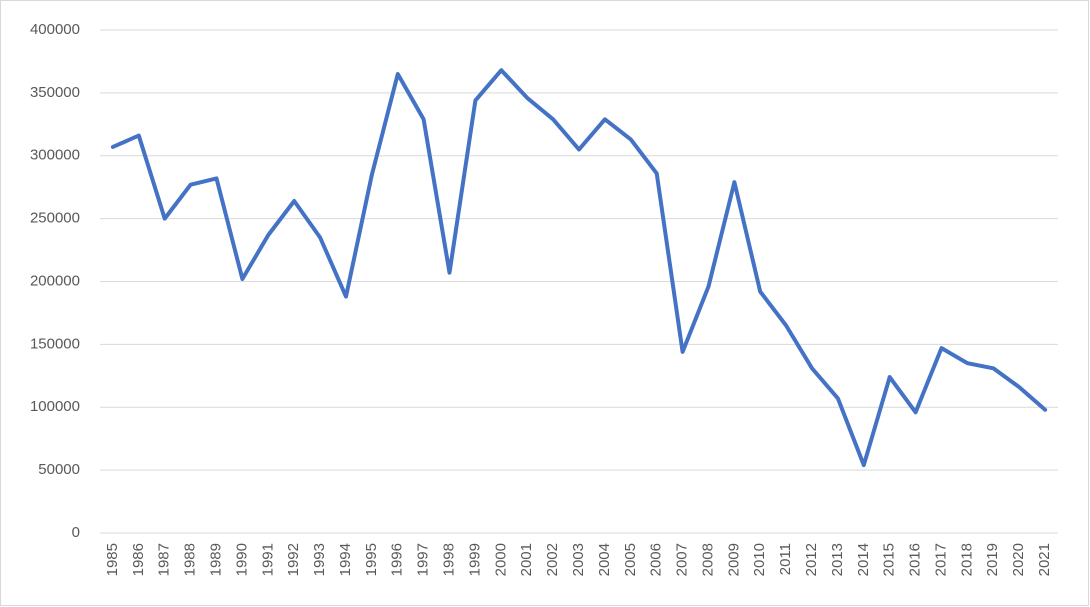  I want to click on y-tick-label: 400000, so click(55, 29).